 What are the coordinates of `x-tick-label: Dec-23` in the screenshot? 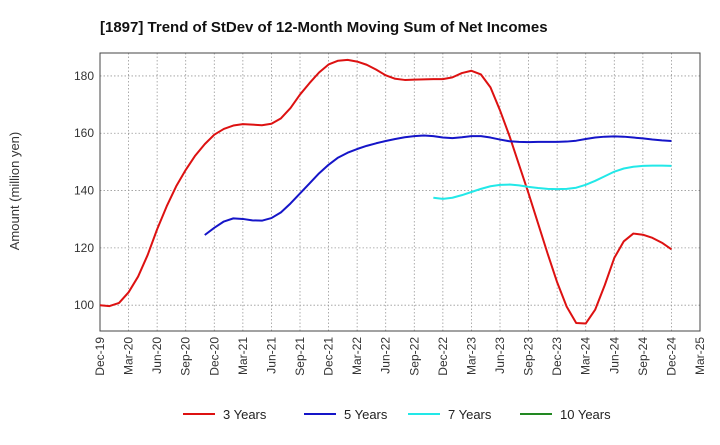 It's located at (557, 356).